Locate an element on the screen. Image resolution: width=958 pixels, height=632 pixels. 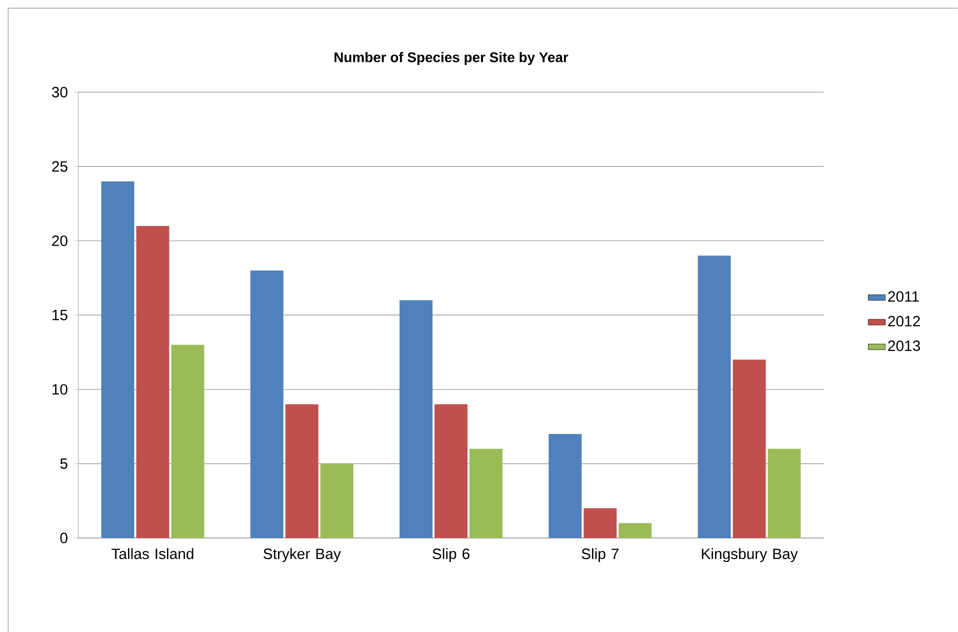
y-tick-label: 5 is located at coordinates (64, 463).